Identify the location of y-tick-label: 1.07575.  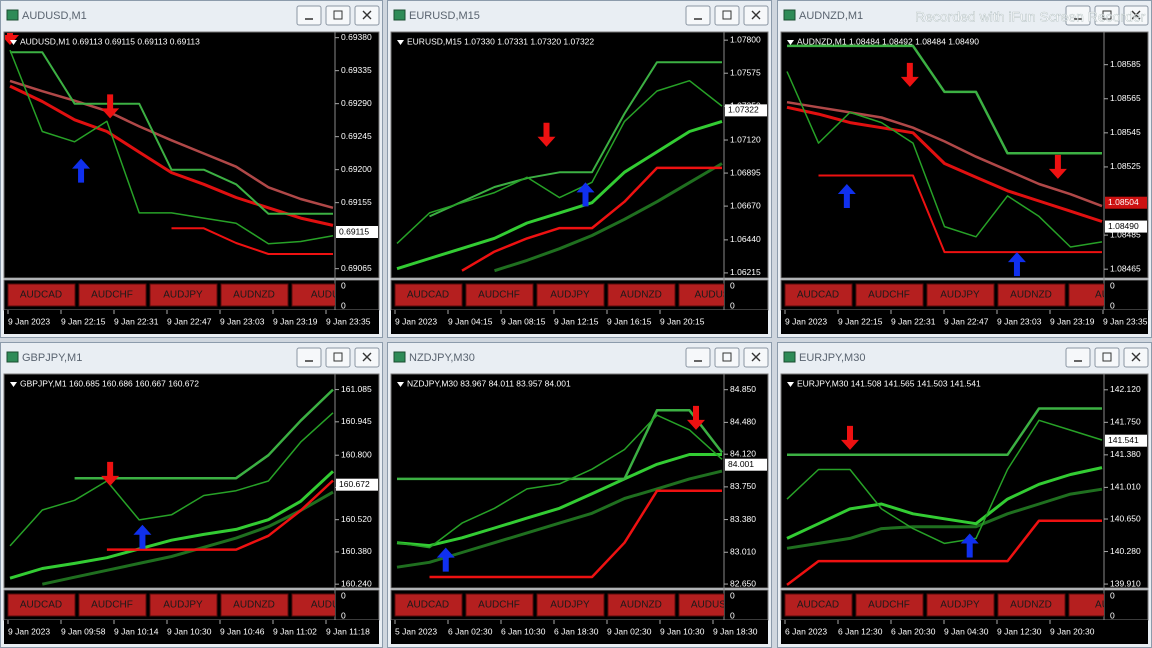
(745, 72).